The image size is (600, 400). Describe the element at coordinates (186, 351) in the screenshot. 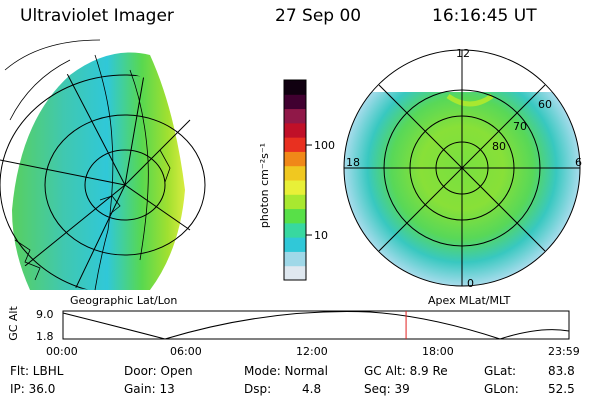

I see `timeline-xtick-0600: 06:00` at that location.